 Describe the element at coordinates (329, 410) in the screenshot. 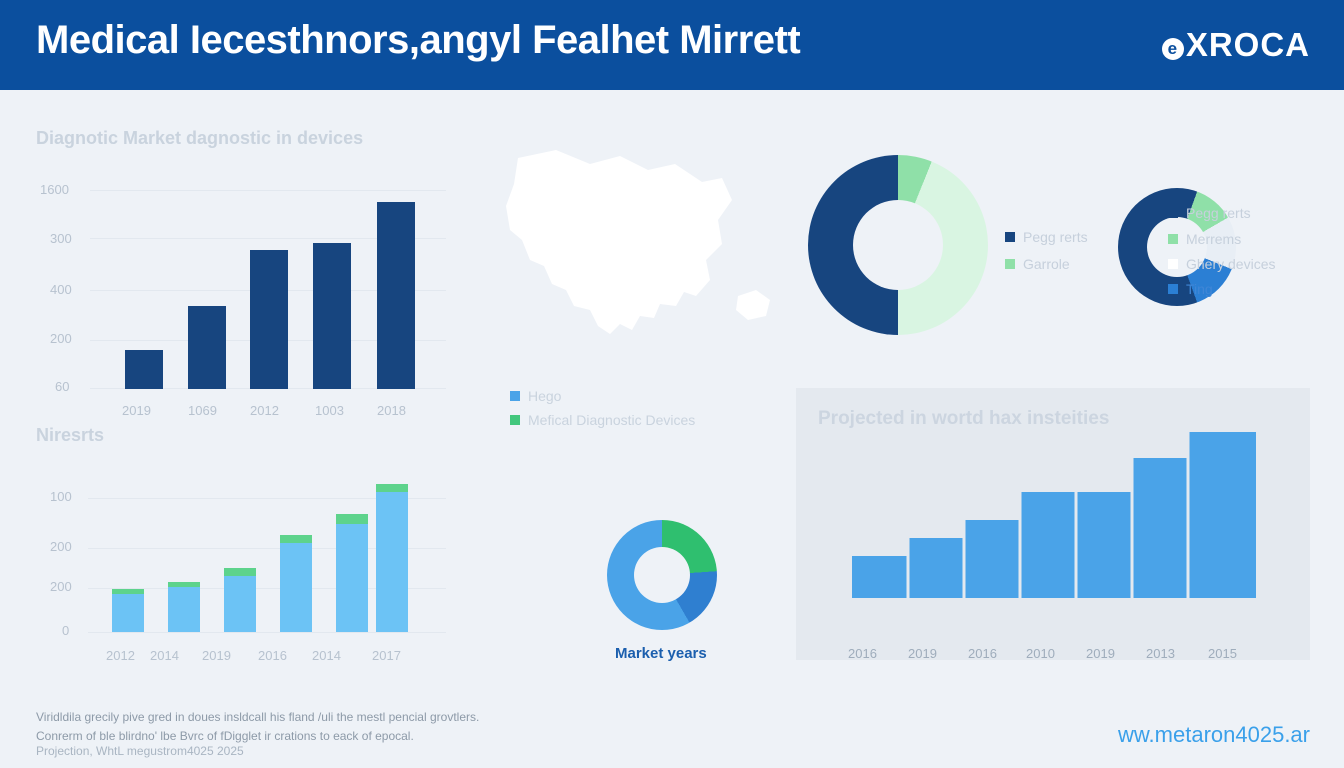

I see `x-tick: 1003` at that location.